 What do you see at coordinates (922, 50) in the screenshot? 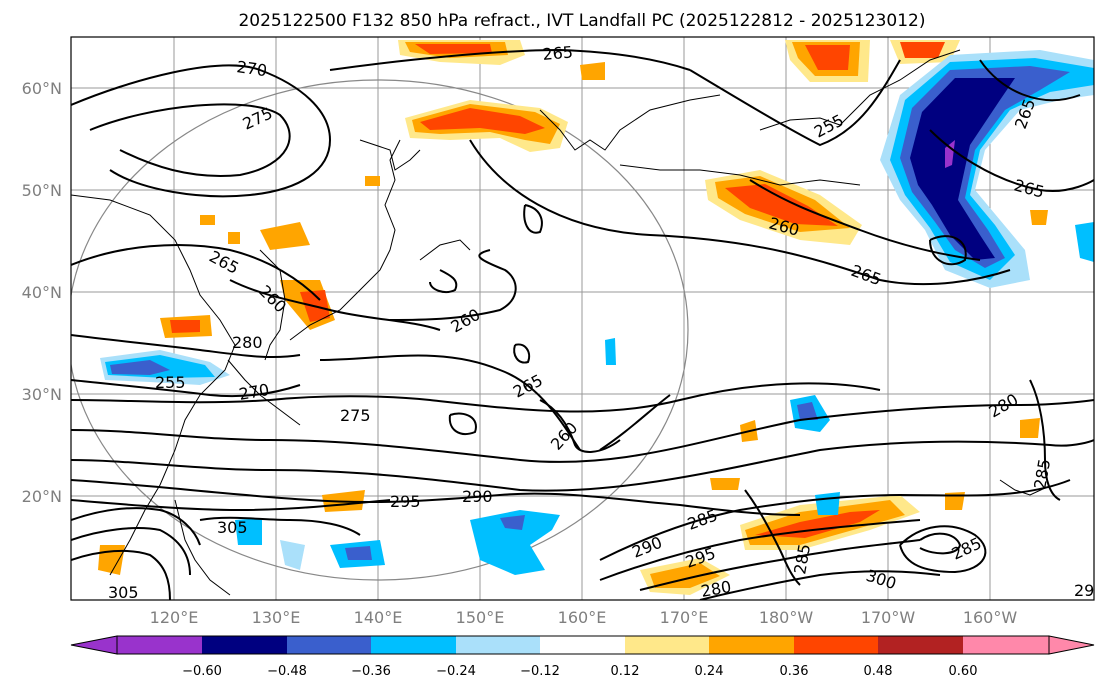
I see `patch-northeast-core` at bounding box center [922, 50].